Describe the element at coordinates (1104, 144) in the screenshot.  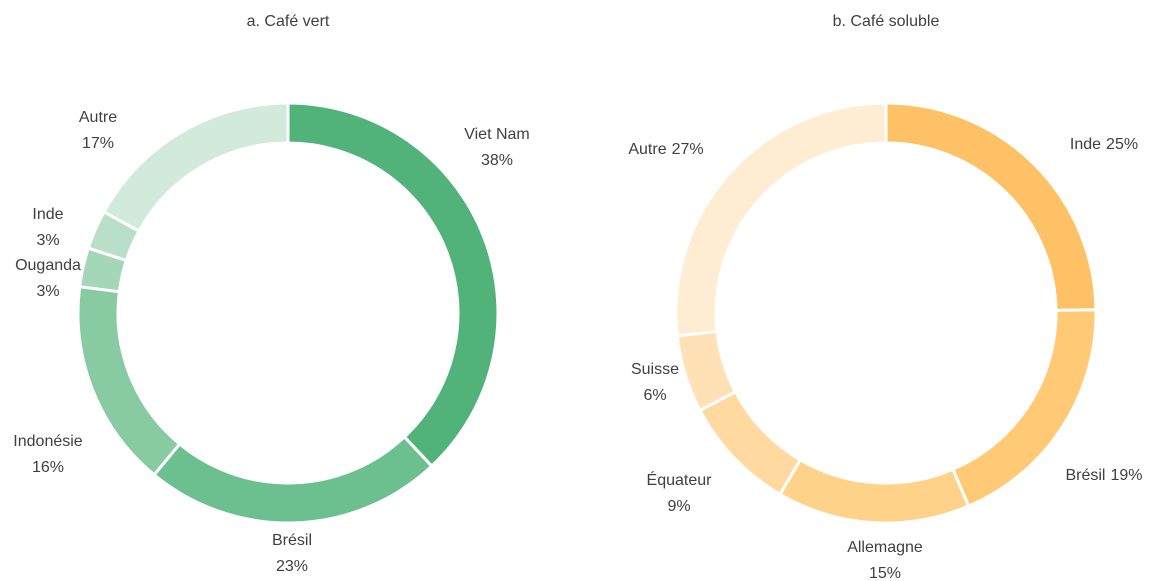
I see `segment-label: Inde 25%` at that location.